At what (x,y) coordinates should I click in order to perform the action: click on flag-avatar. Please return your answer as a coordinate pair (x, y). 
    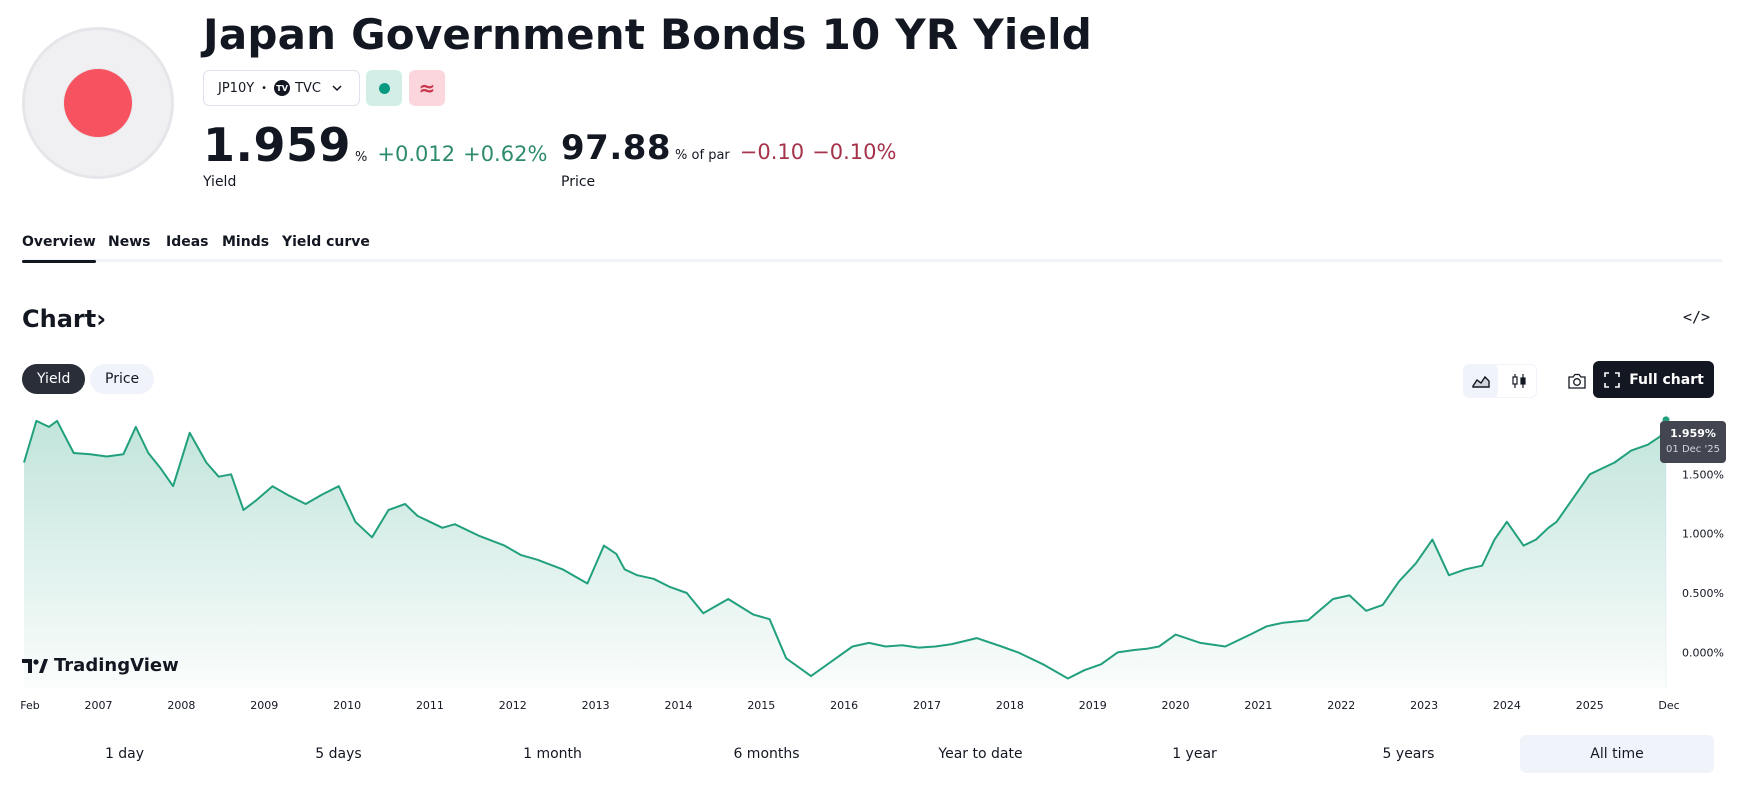
    Looking at the image, I should click on (98, 103).